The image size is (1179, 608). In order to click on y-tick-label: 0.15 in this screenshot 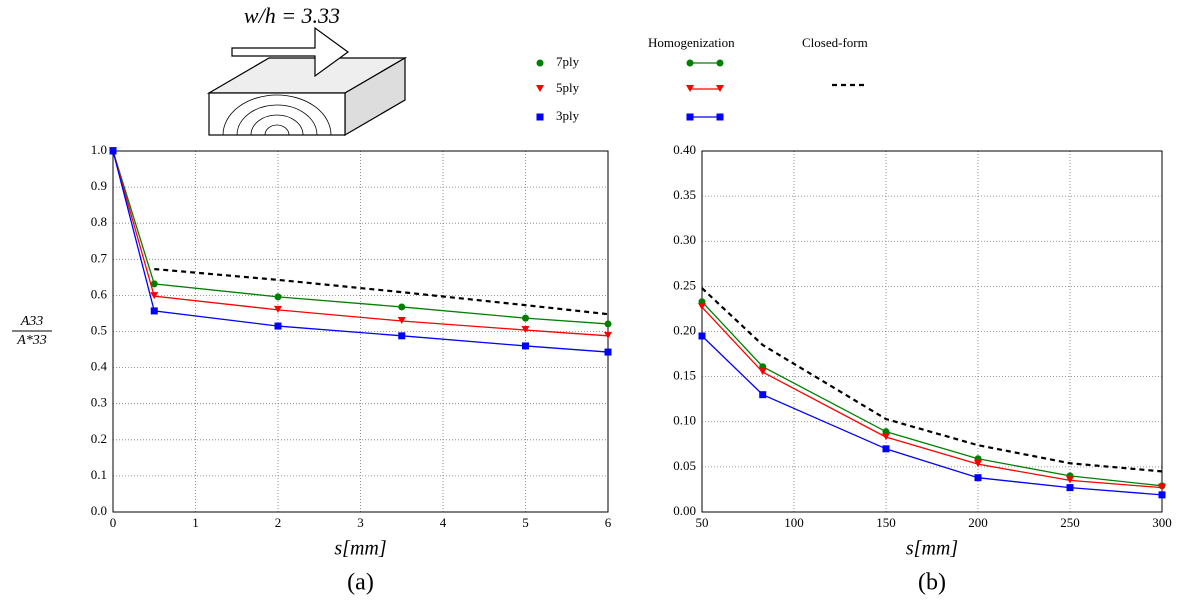, I will do `click(684, 375)`.